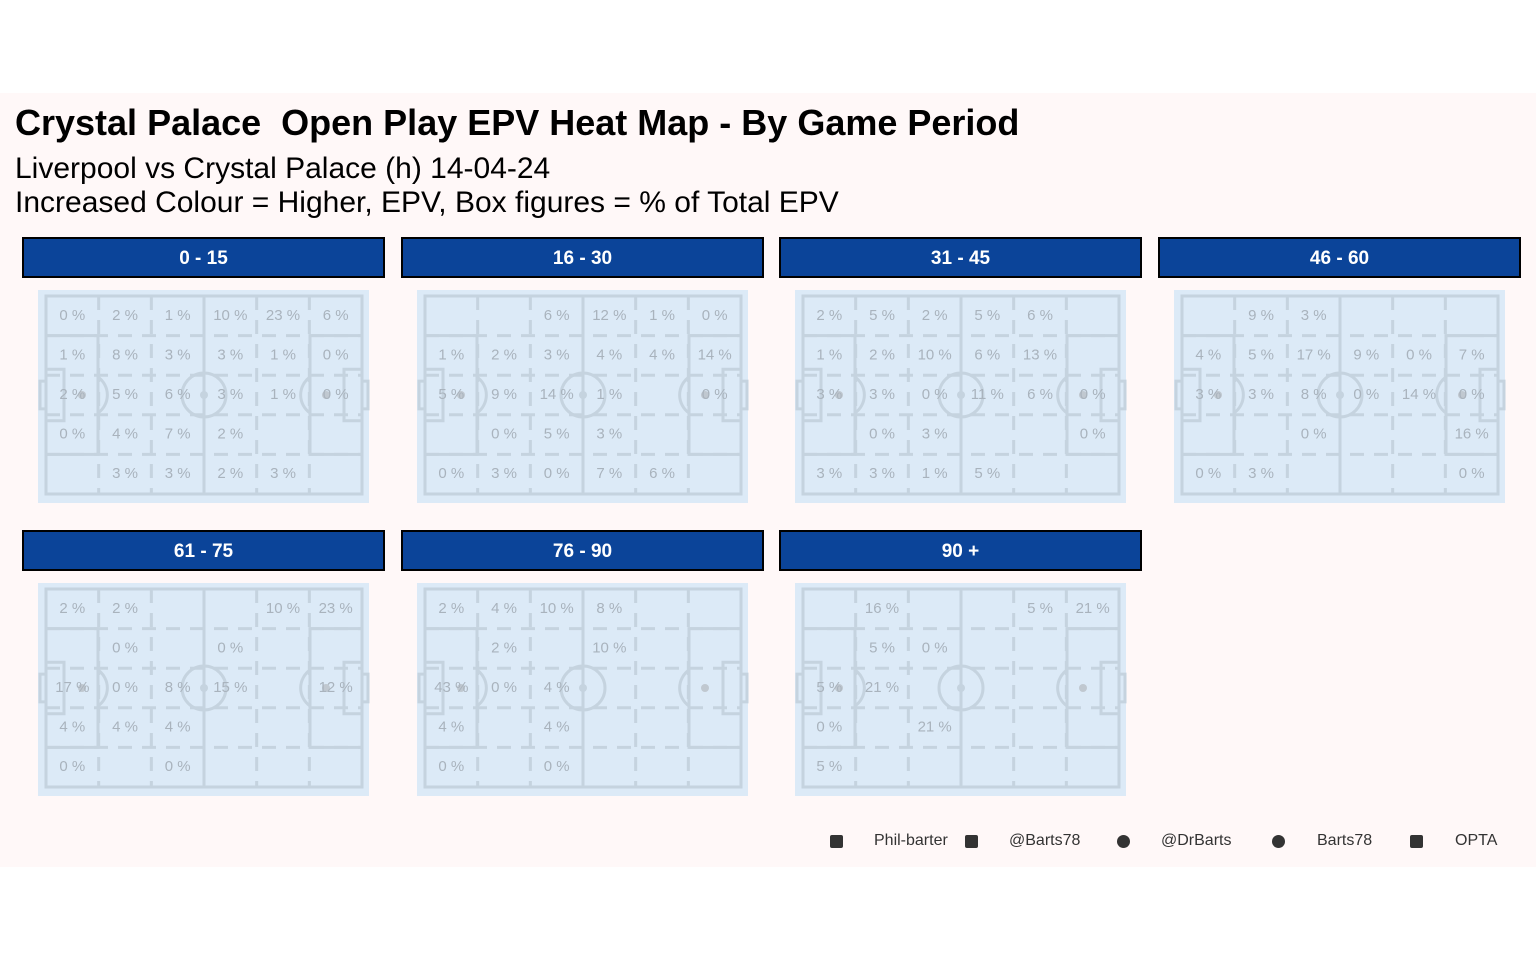 Image resolution: width=1536 pixels, height=960 pixels. Describe the element at coordinates (836, 841) in the screenshot. I see `linkedin-icon` at that location.